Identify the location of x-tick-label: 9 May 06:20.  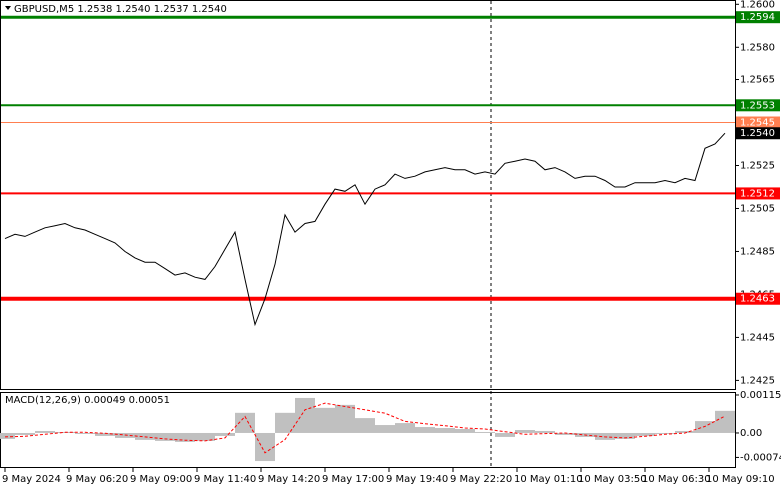
(97, 479).